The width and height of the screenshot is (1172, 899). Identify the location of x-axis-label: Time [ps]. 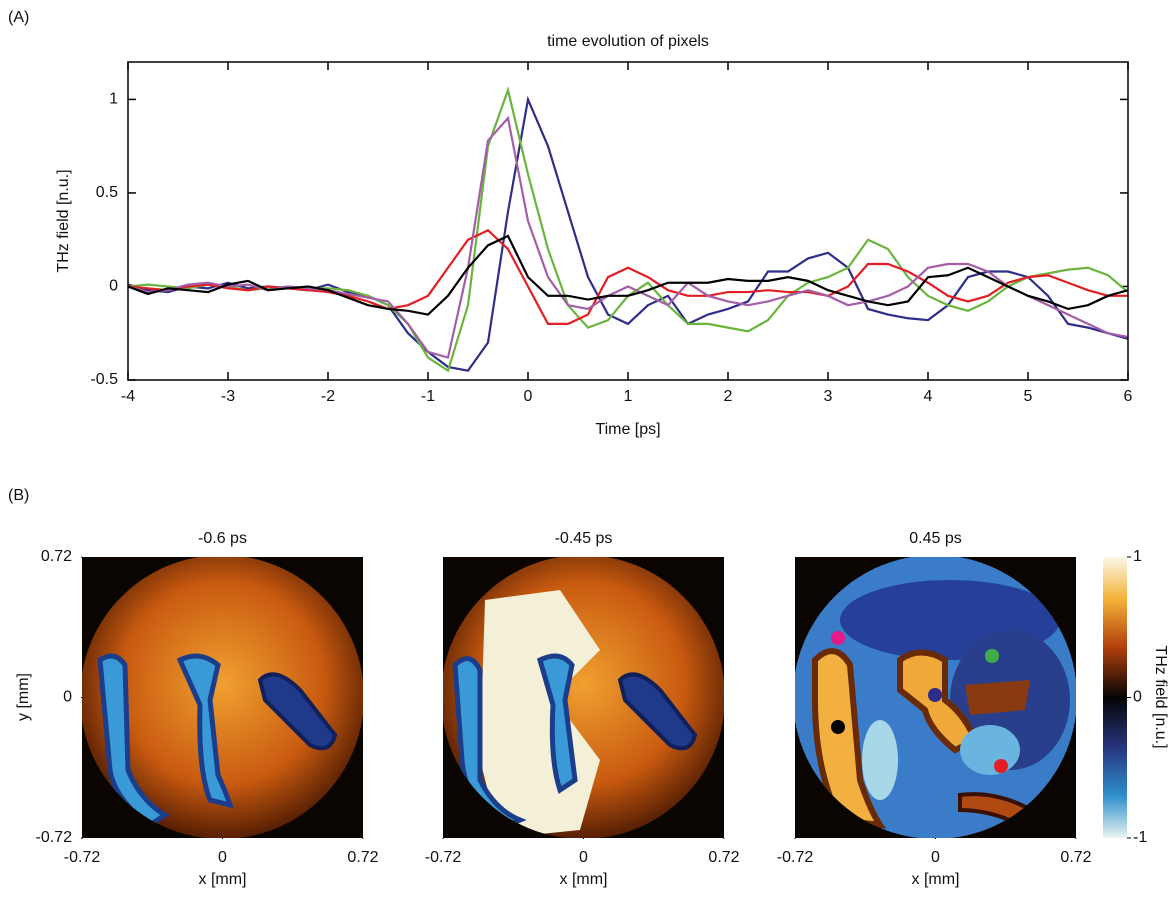
(627, 429).